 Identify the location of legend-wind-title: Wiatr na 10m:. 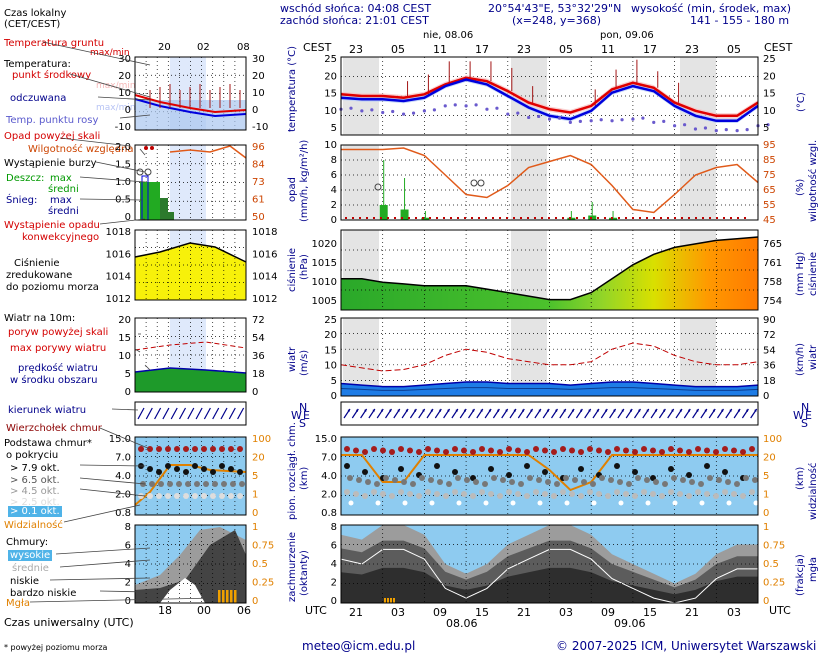
(40, 318).